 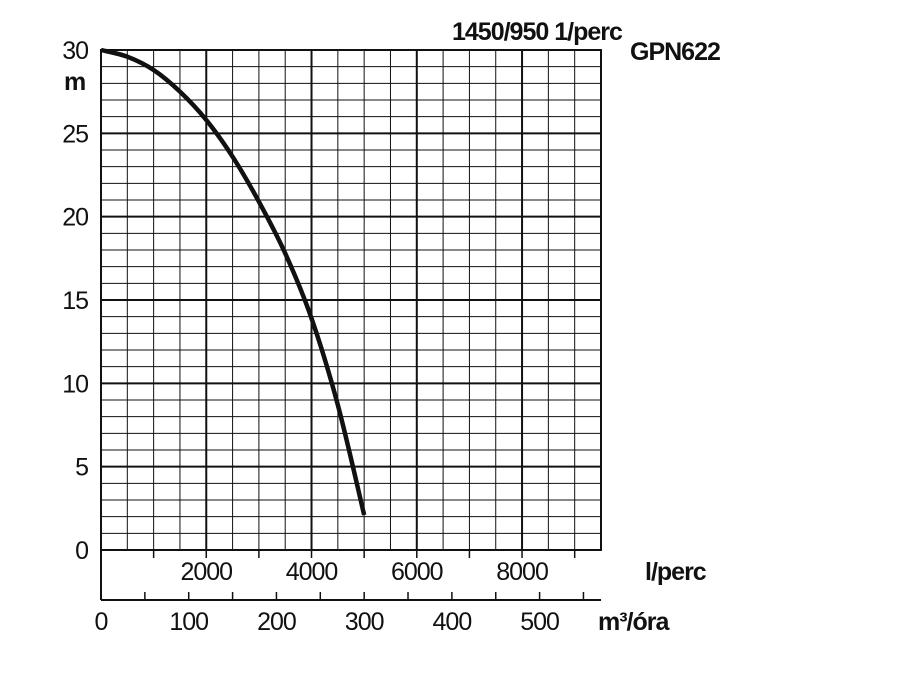 I want to click on y-axis-label: m, so click(x=75, y=82).